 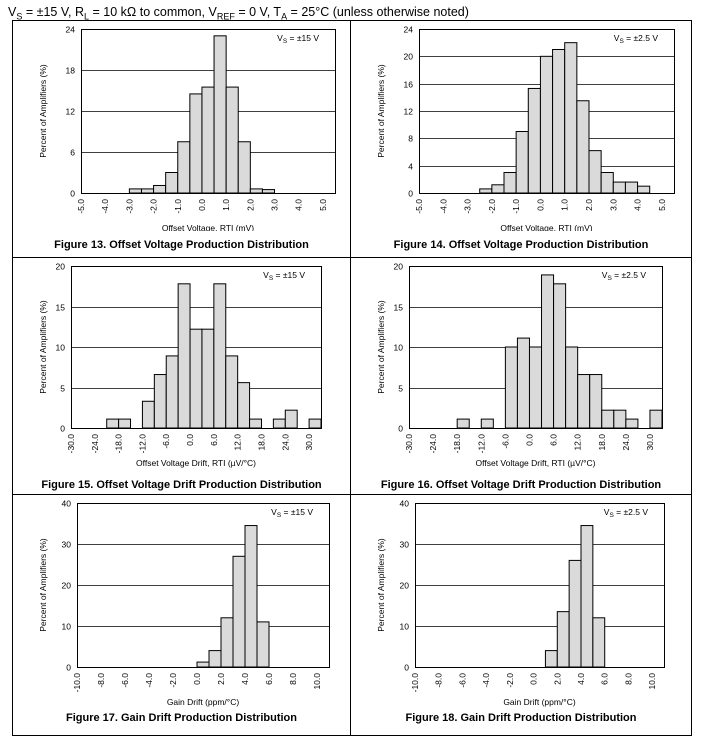 I want to click on x-tick-label: -10.0, so click(x=77, y=683).